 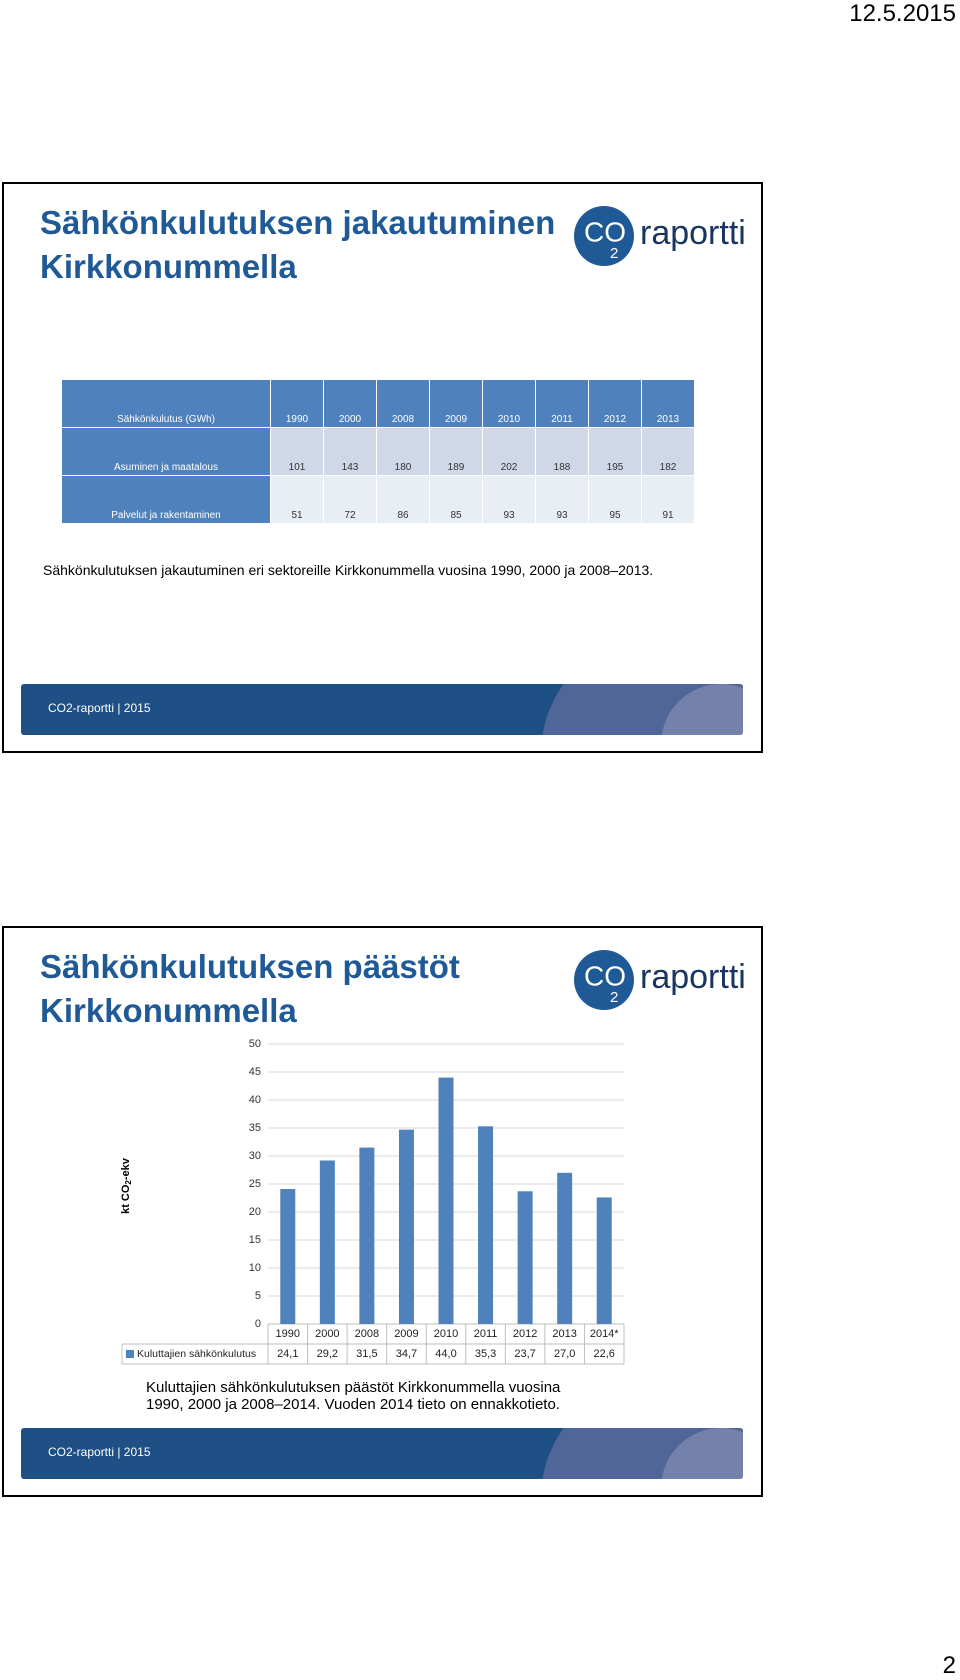 I want to click on y-label-sub: 2, so click(x=128, y=1182).